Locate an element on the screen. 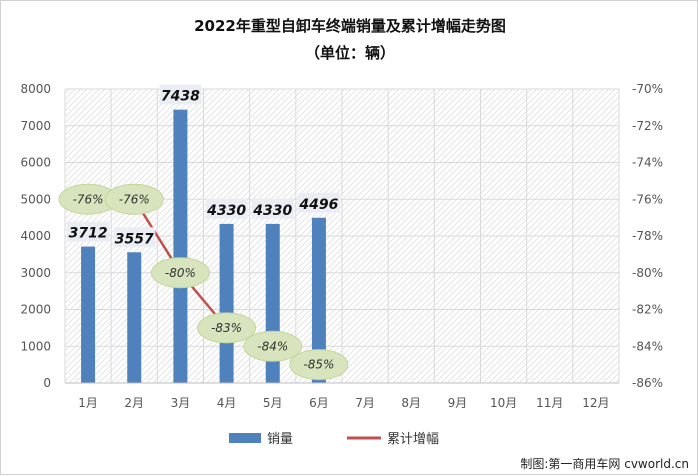  x-tick-label: 5月 is located at coordinates (273, 403).